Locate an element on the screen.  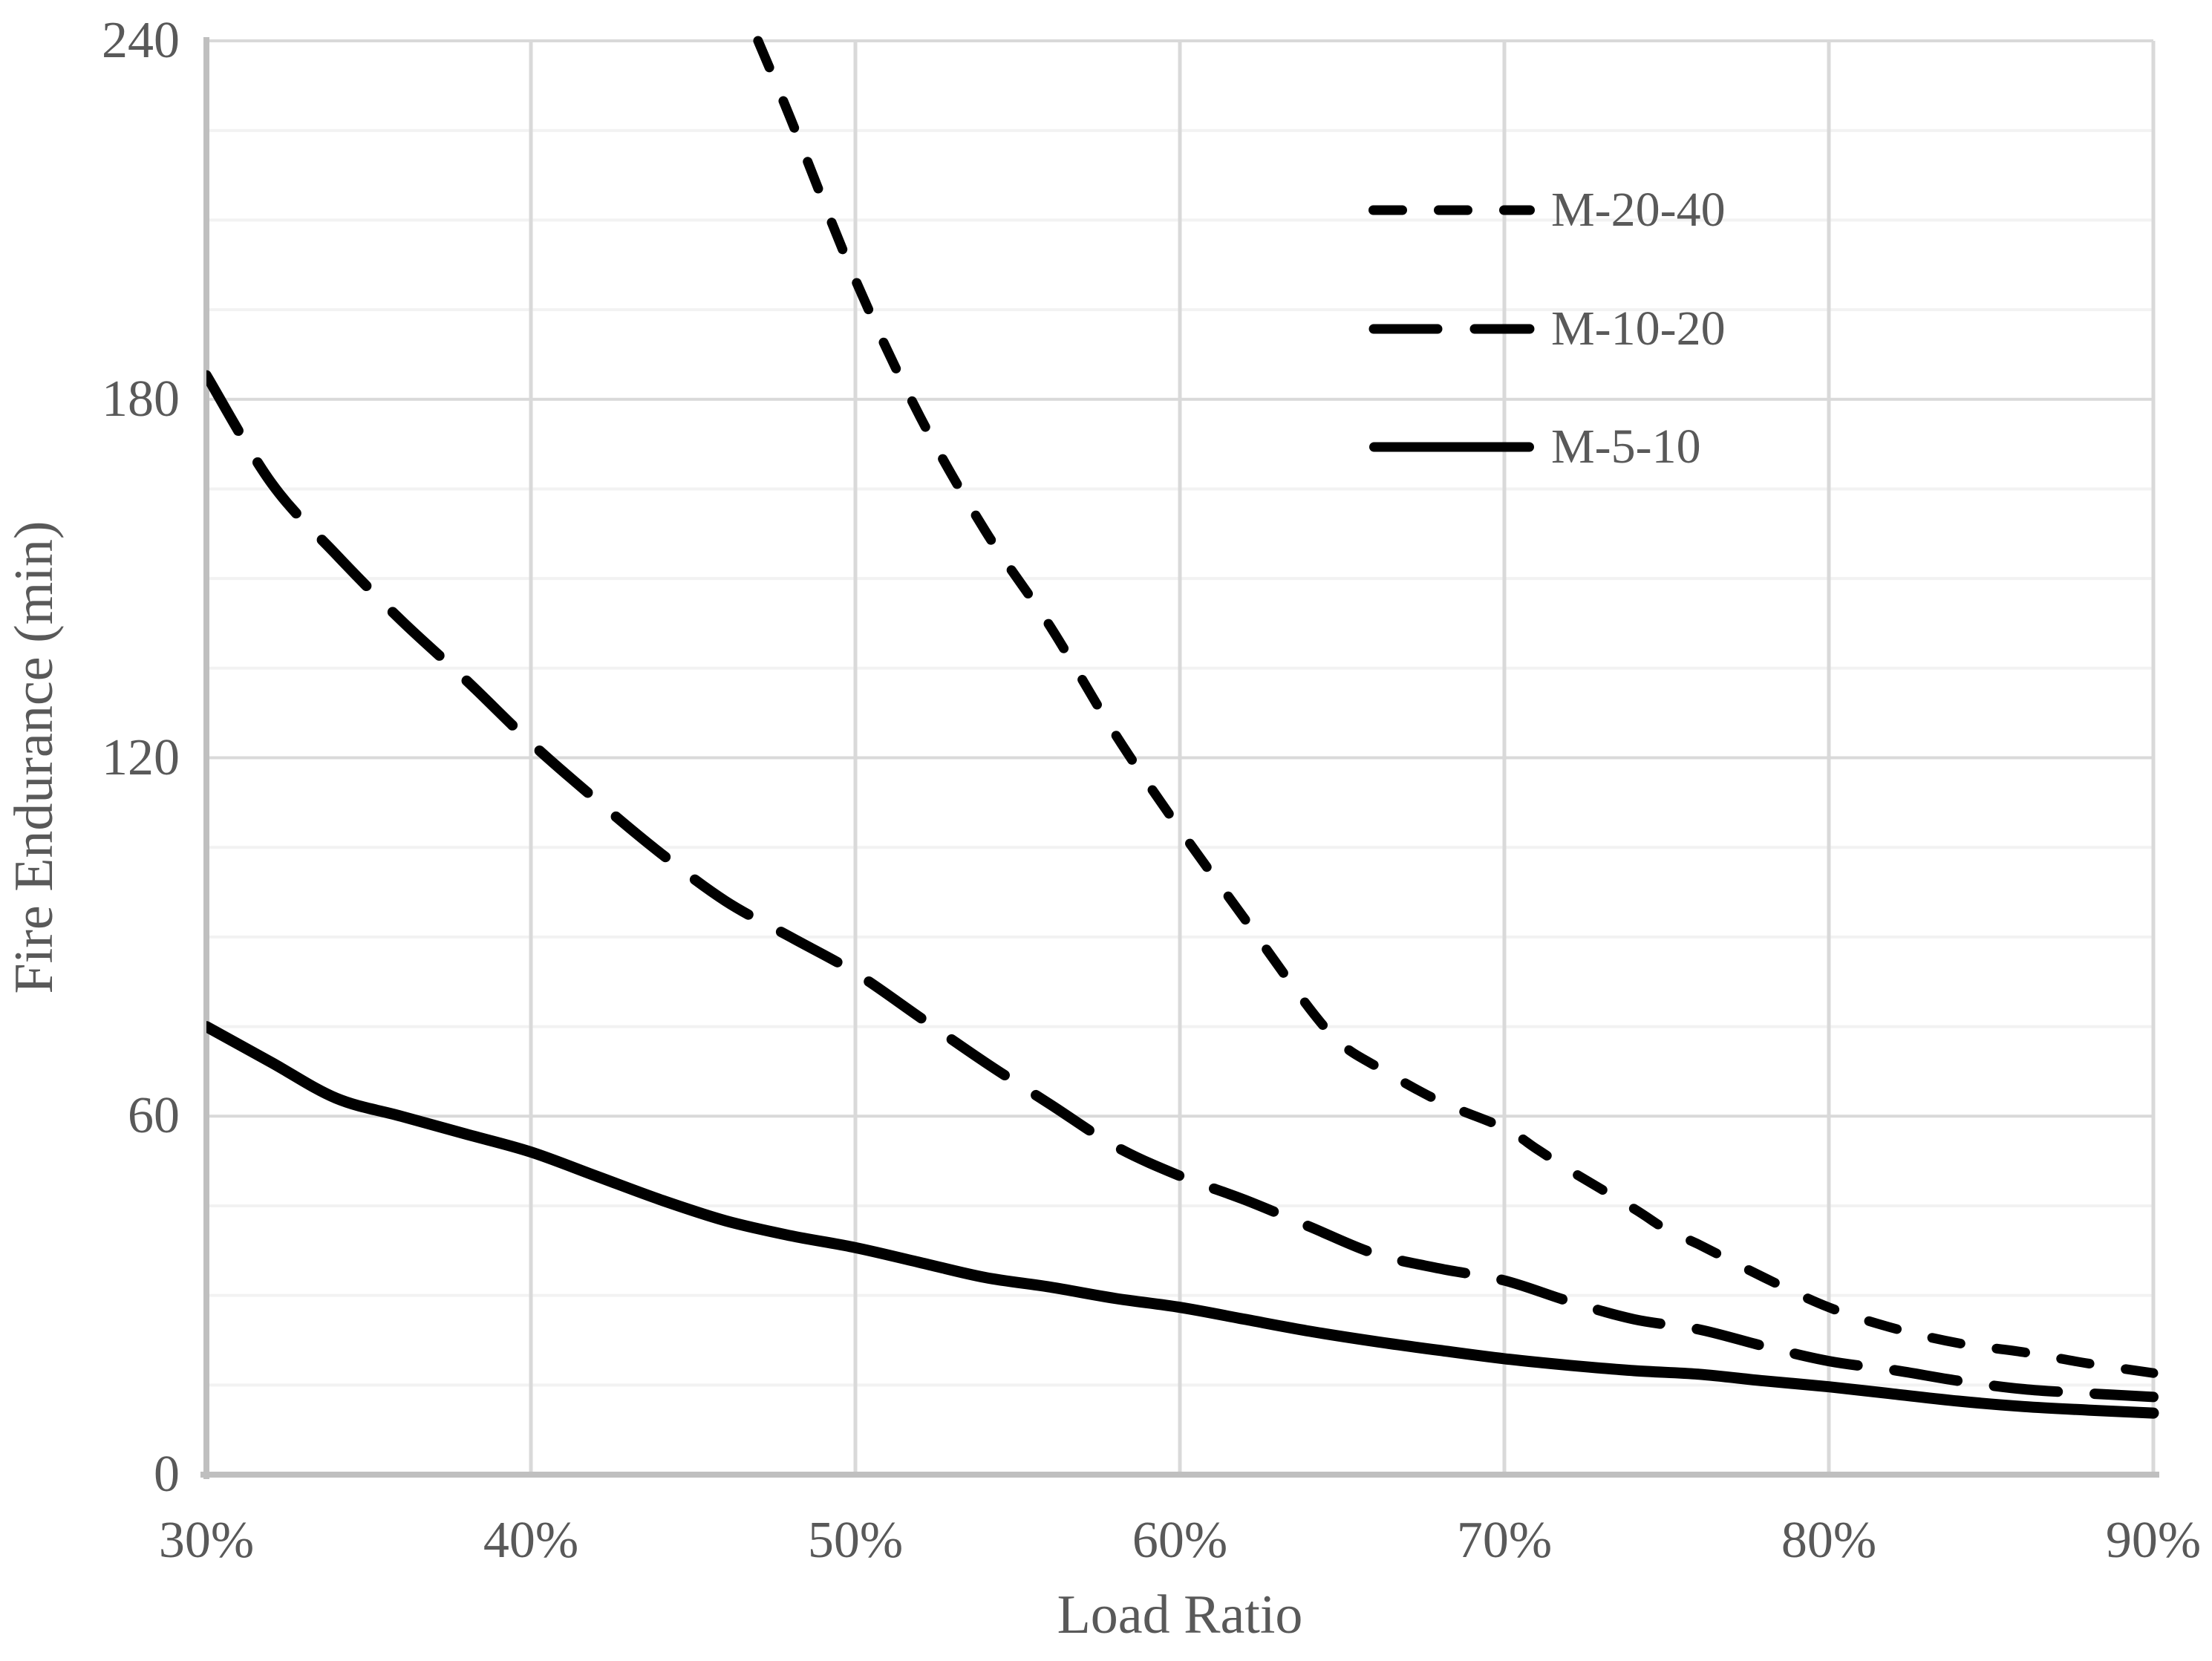
y-tick-label: 240 is located at coordinates (141, 40).